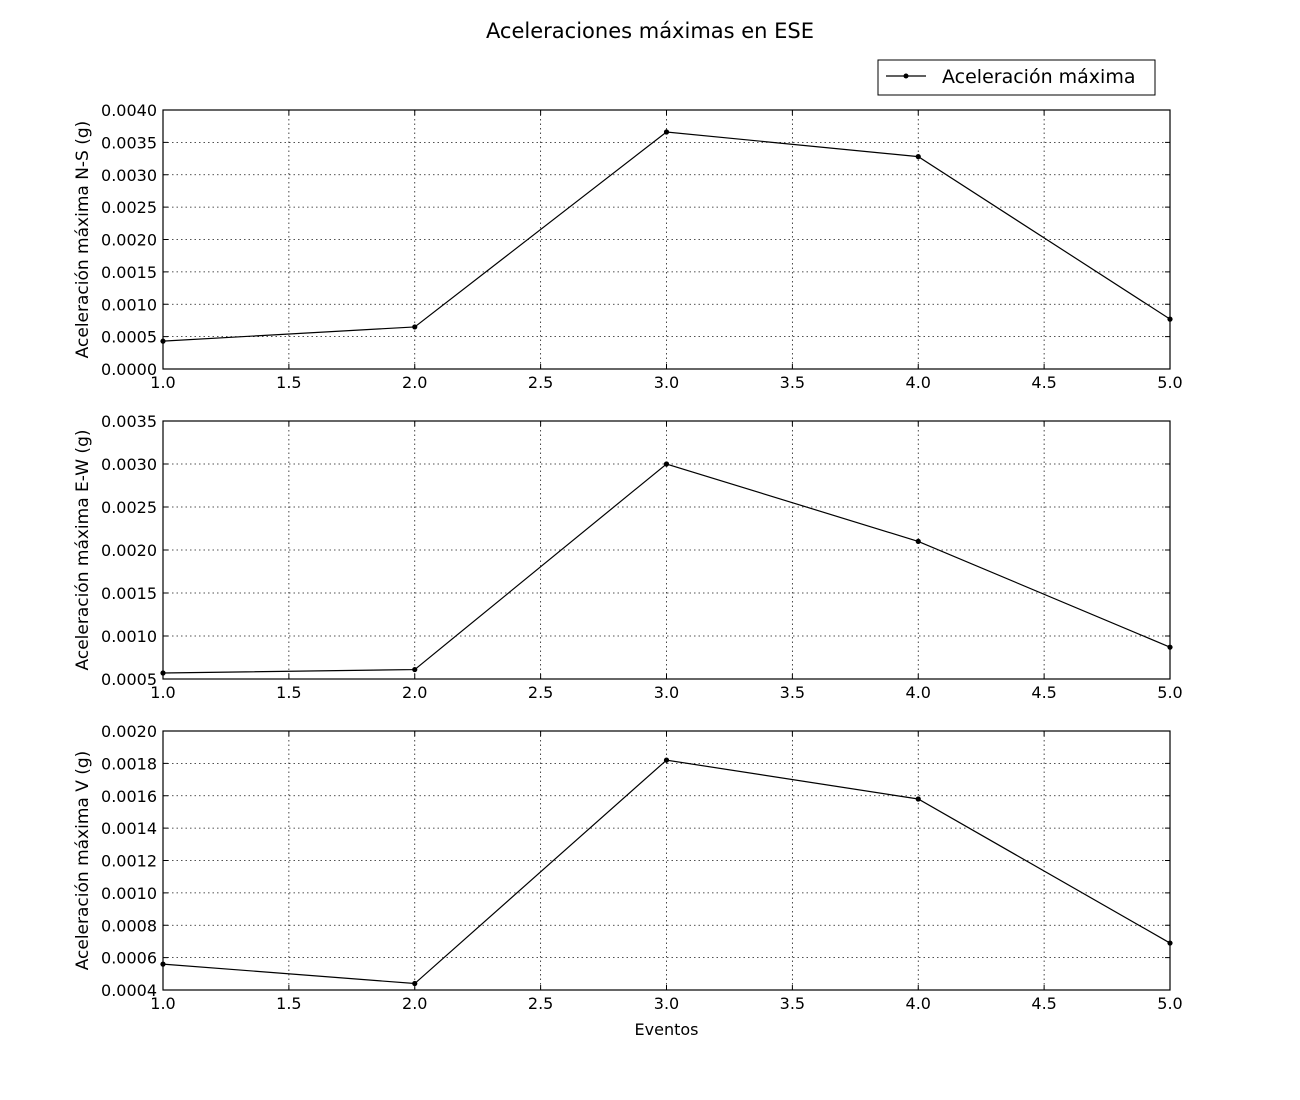 This screenshot has height=1100, width=1300. What do you see at coordinates (129, 861) in the screenshot?
I see `y-tick-label: 0.0012` at bounding box center [129, 861].